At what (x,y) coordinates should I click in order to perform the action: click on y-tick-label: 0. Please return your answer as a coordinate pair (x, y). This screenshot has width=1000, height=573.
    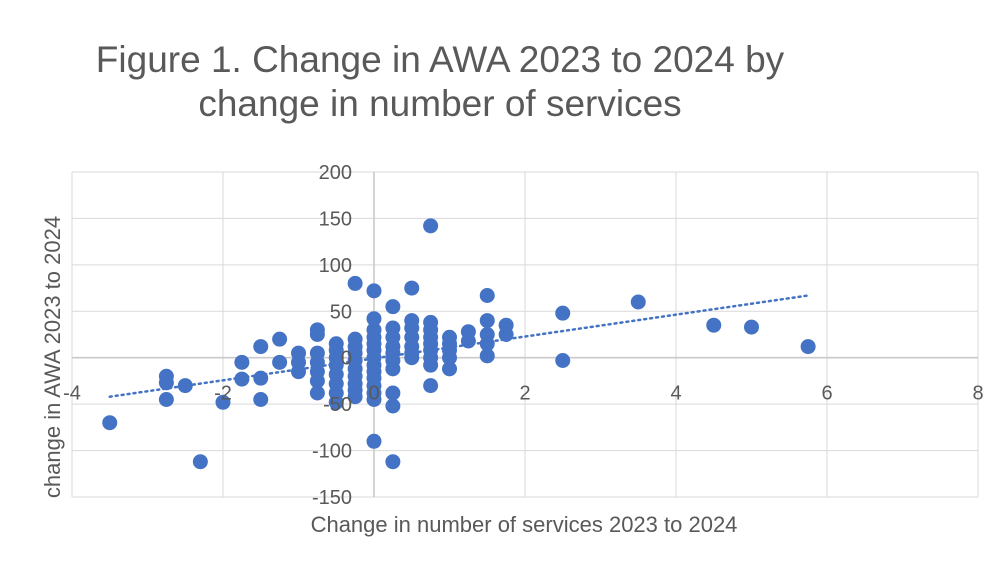
    Looking at the image, I should click on (346, 359).